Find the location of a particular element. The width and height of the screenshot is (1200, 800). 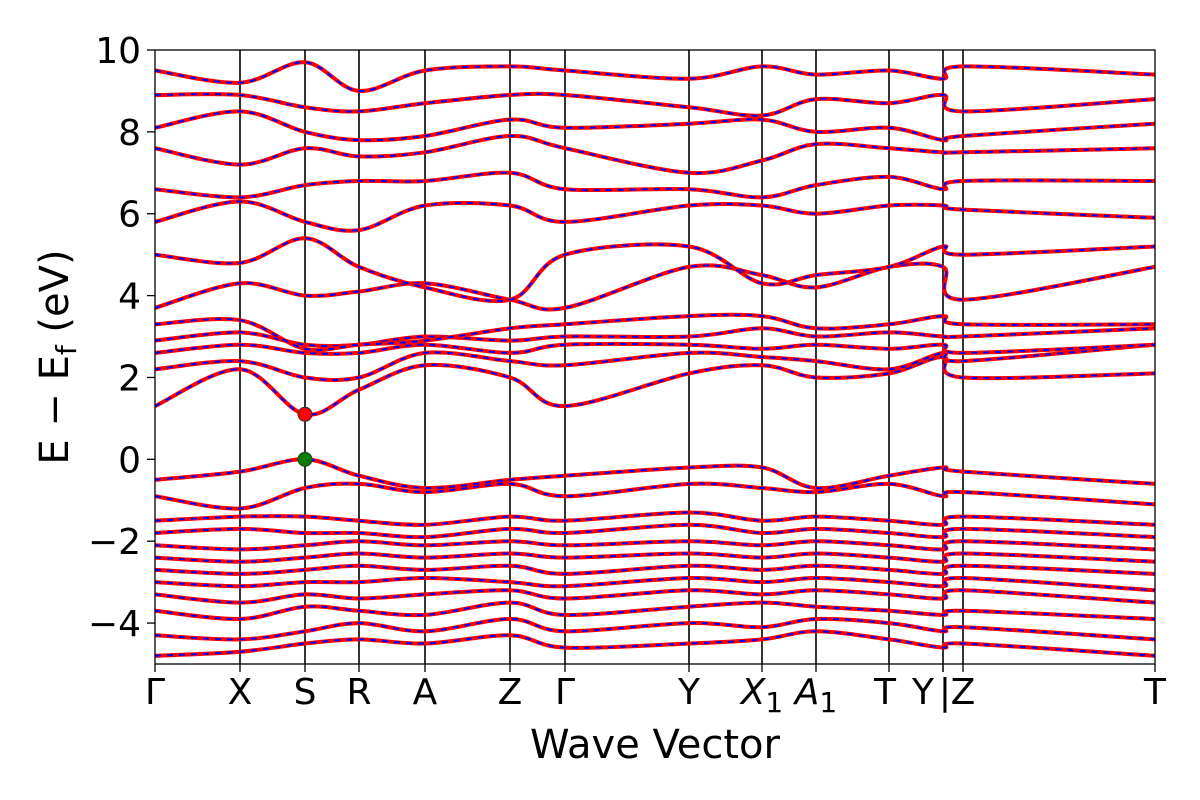

x-tick-label: A is located at coordinates (425, 692).